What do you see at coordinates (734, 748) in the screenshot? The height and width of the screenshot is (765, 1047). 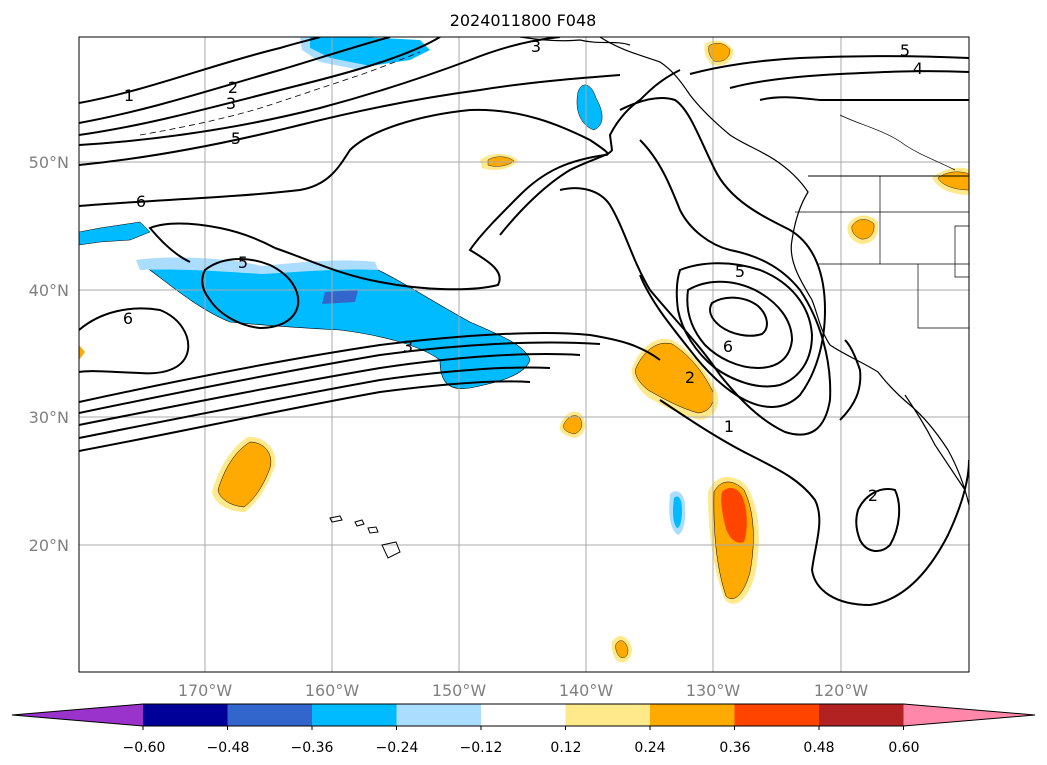 I see `colorbar-tick-label: 0.36` at bounding box center [734, 748].